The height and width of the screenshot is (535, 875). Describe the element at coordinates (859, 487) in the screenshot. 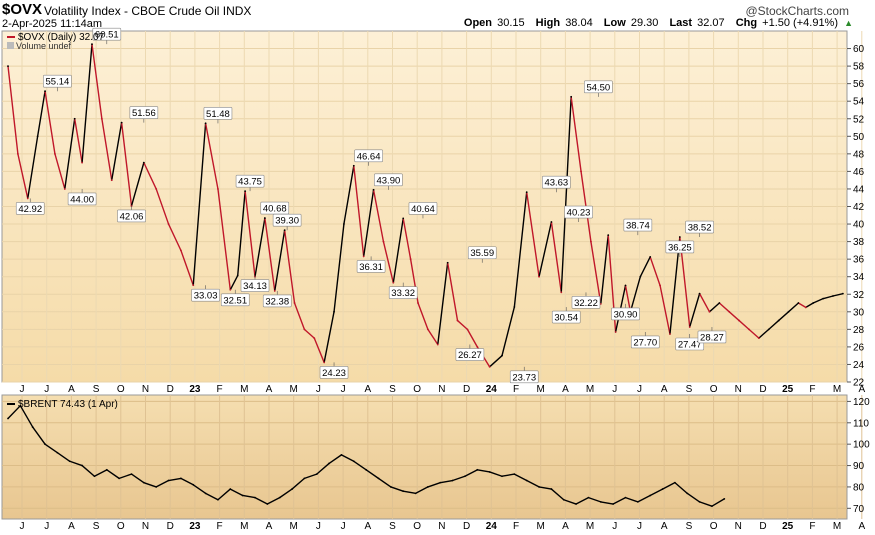

I see `brent-y-tick-label: 80` at that location.